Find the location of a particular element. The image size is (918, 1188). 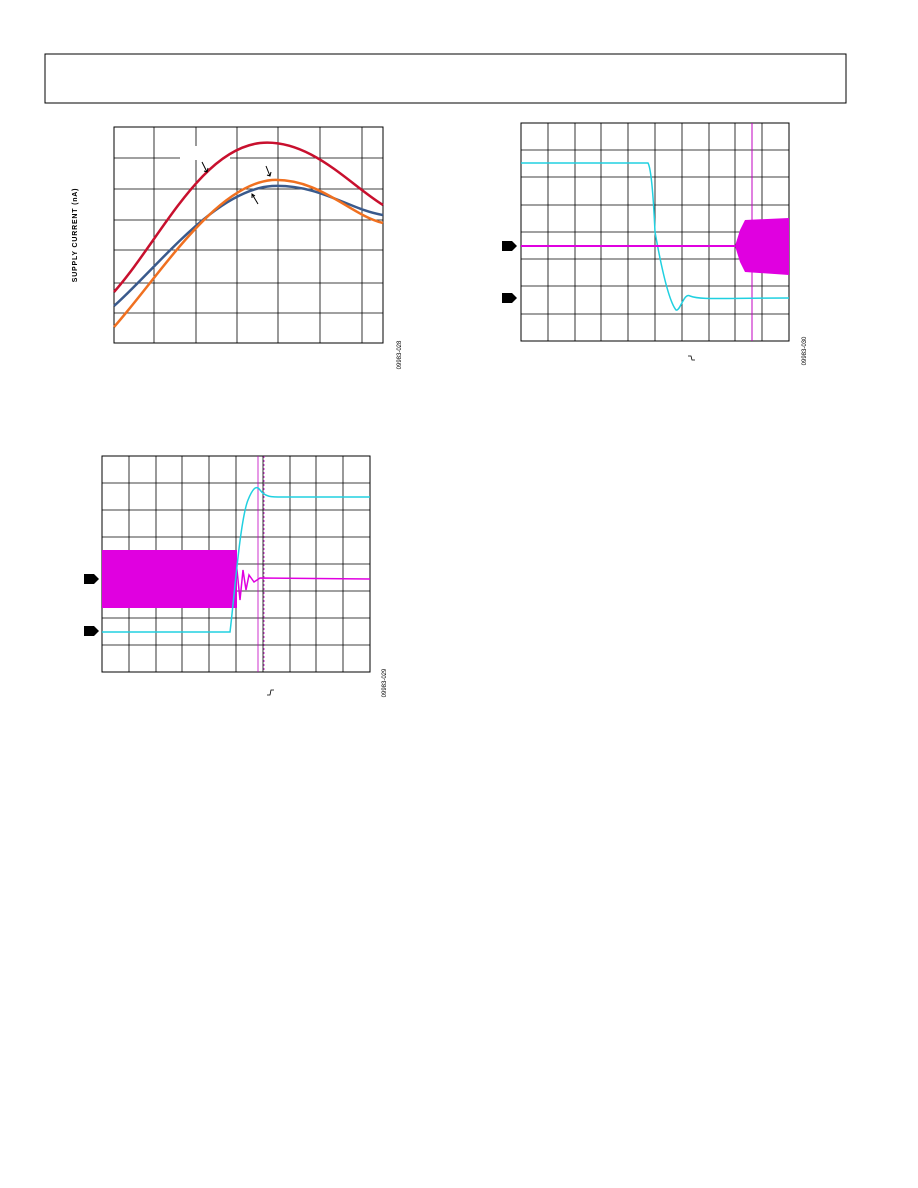

curve-orange is located at coordinates (248, 253).